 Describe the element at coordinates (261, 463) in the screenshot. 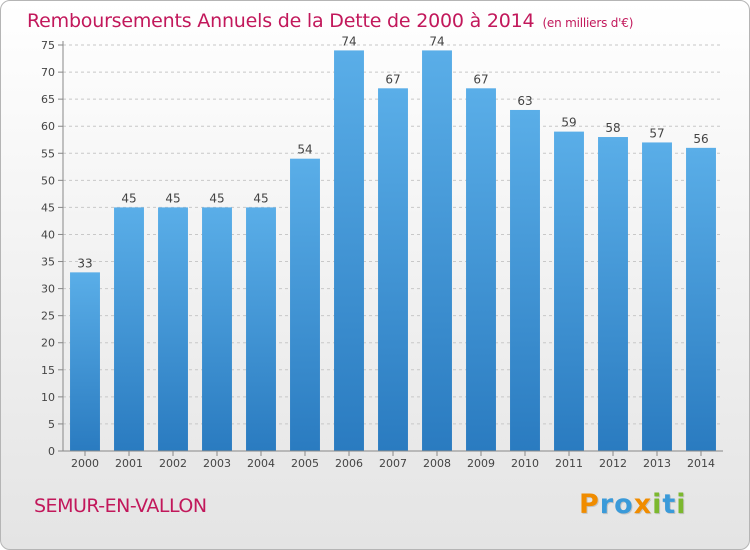

I see `x-tick-label: 2004` at that location.